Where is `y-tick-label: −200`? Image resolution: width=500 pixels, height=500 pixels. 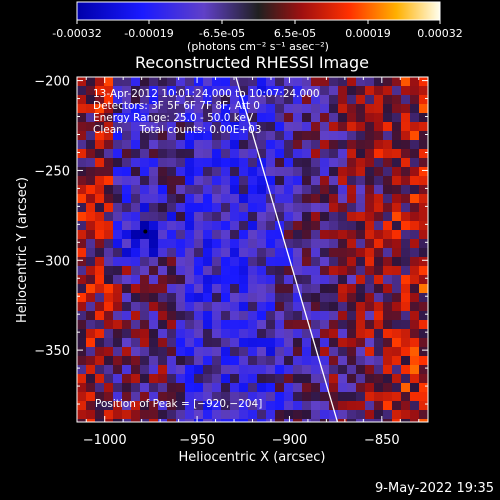 y-tick-label: −200 is located at coordinates (52, 82).